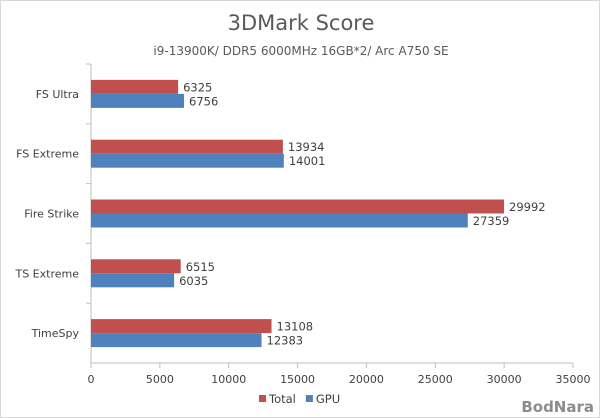 Image resolution: width=600 pixels, height=418 pixels. What do you see at coordinates (504, 379) in the screenshot?
I see `x-tick-label: 30000` at bounding box center [504, 379].